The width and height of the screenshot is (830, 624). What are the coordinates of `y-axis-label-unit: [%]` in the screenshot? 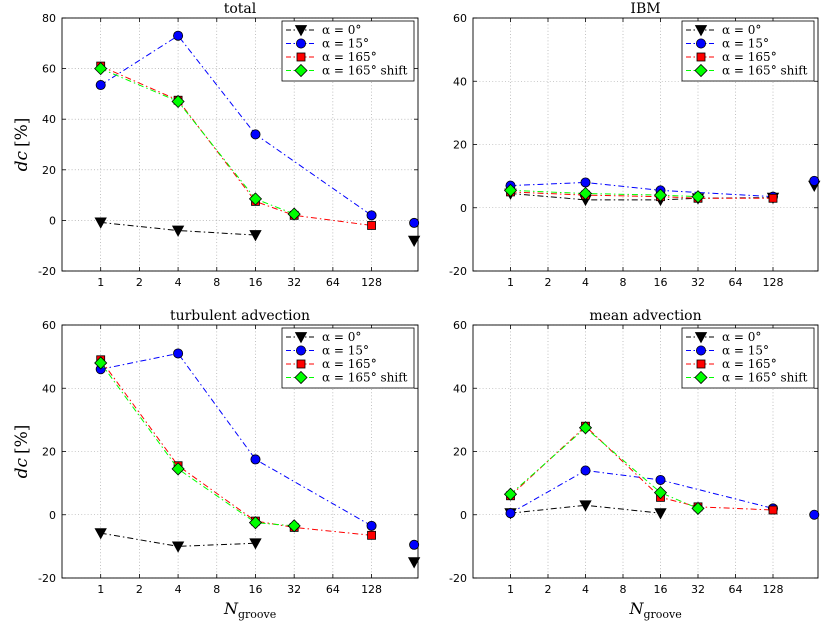 It's located at (22, 439).